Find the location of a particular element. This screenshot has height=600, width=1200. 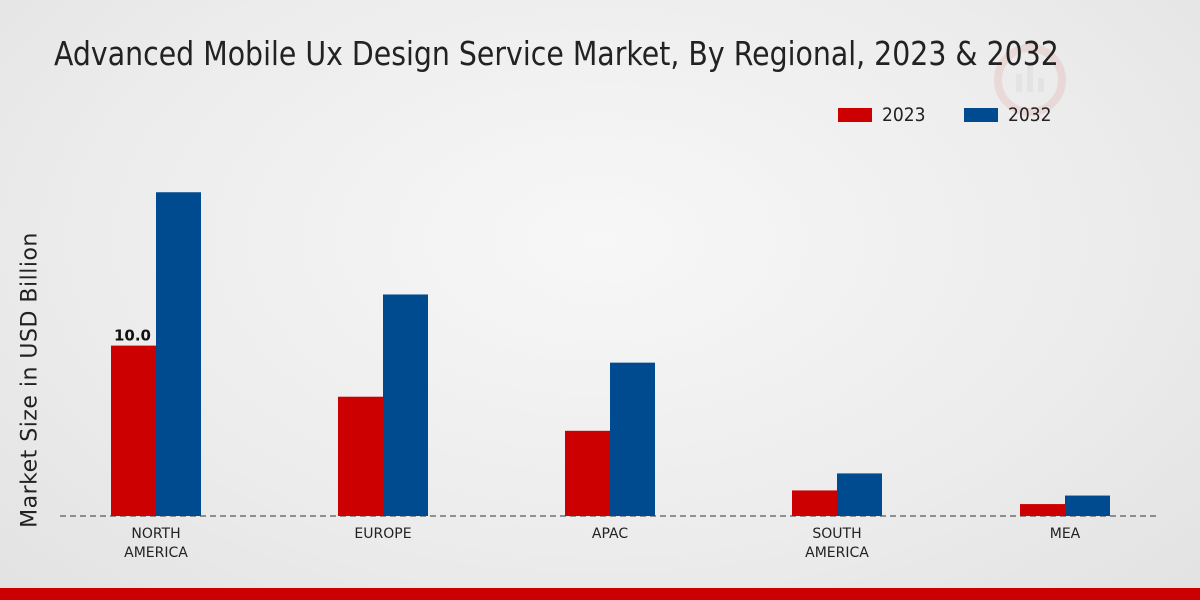

legend-swatch-2032 is located at coordinates (981, 115).